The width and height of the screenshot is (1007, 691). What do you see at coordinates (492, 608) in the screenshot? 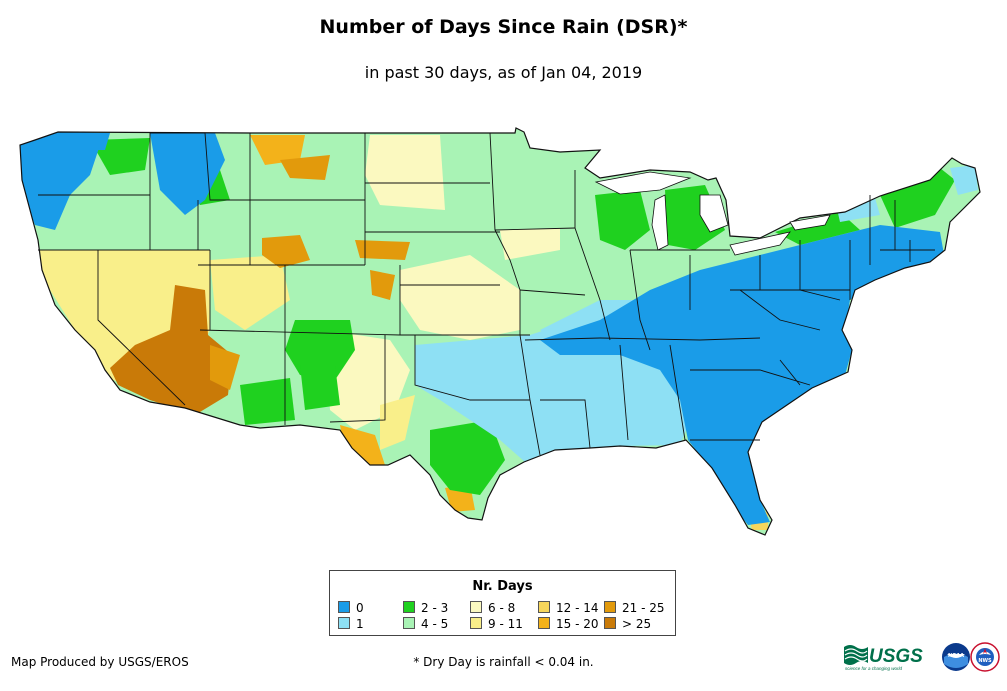
I see `legend-item-6-8: 6 - 8` at bounding box center [492, 608].